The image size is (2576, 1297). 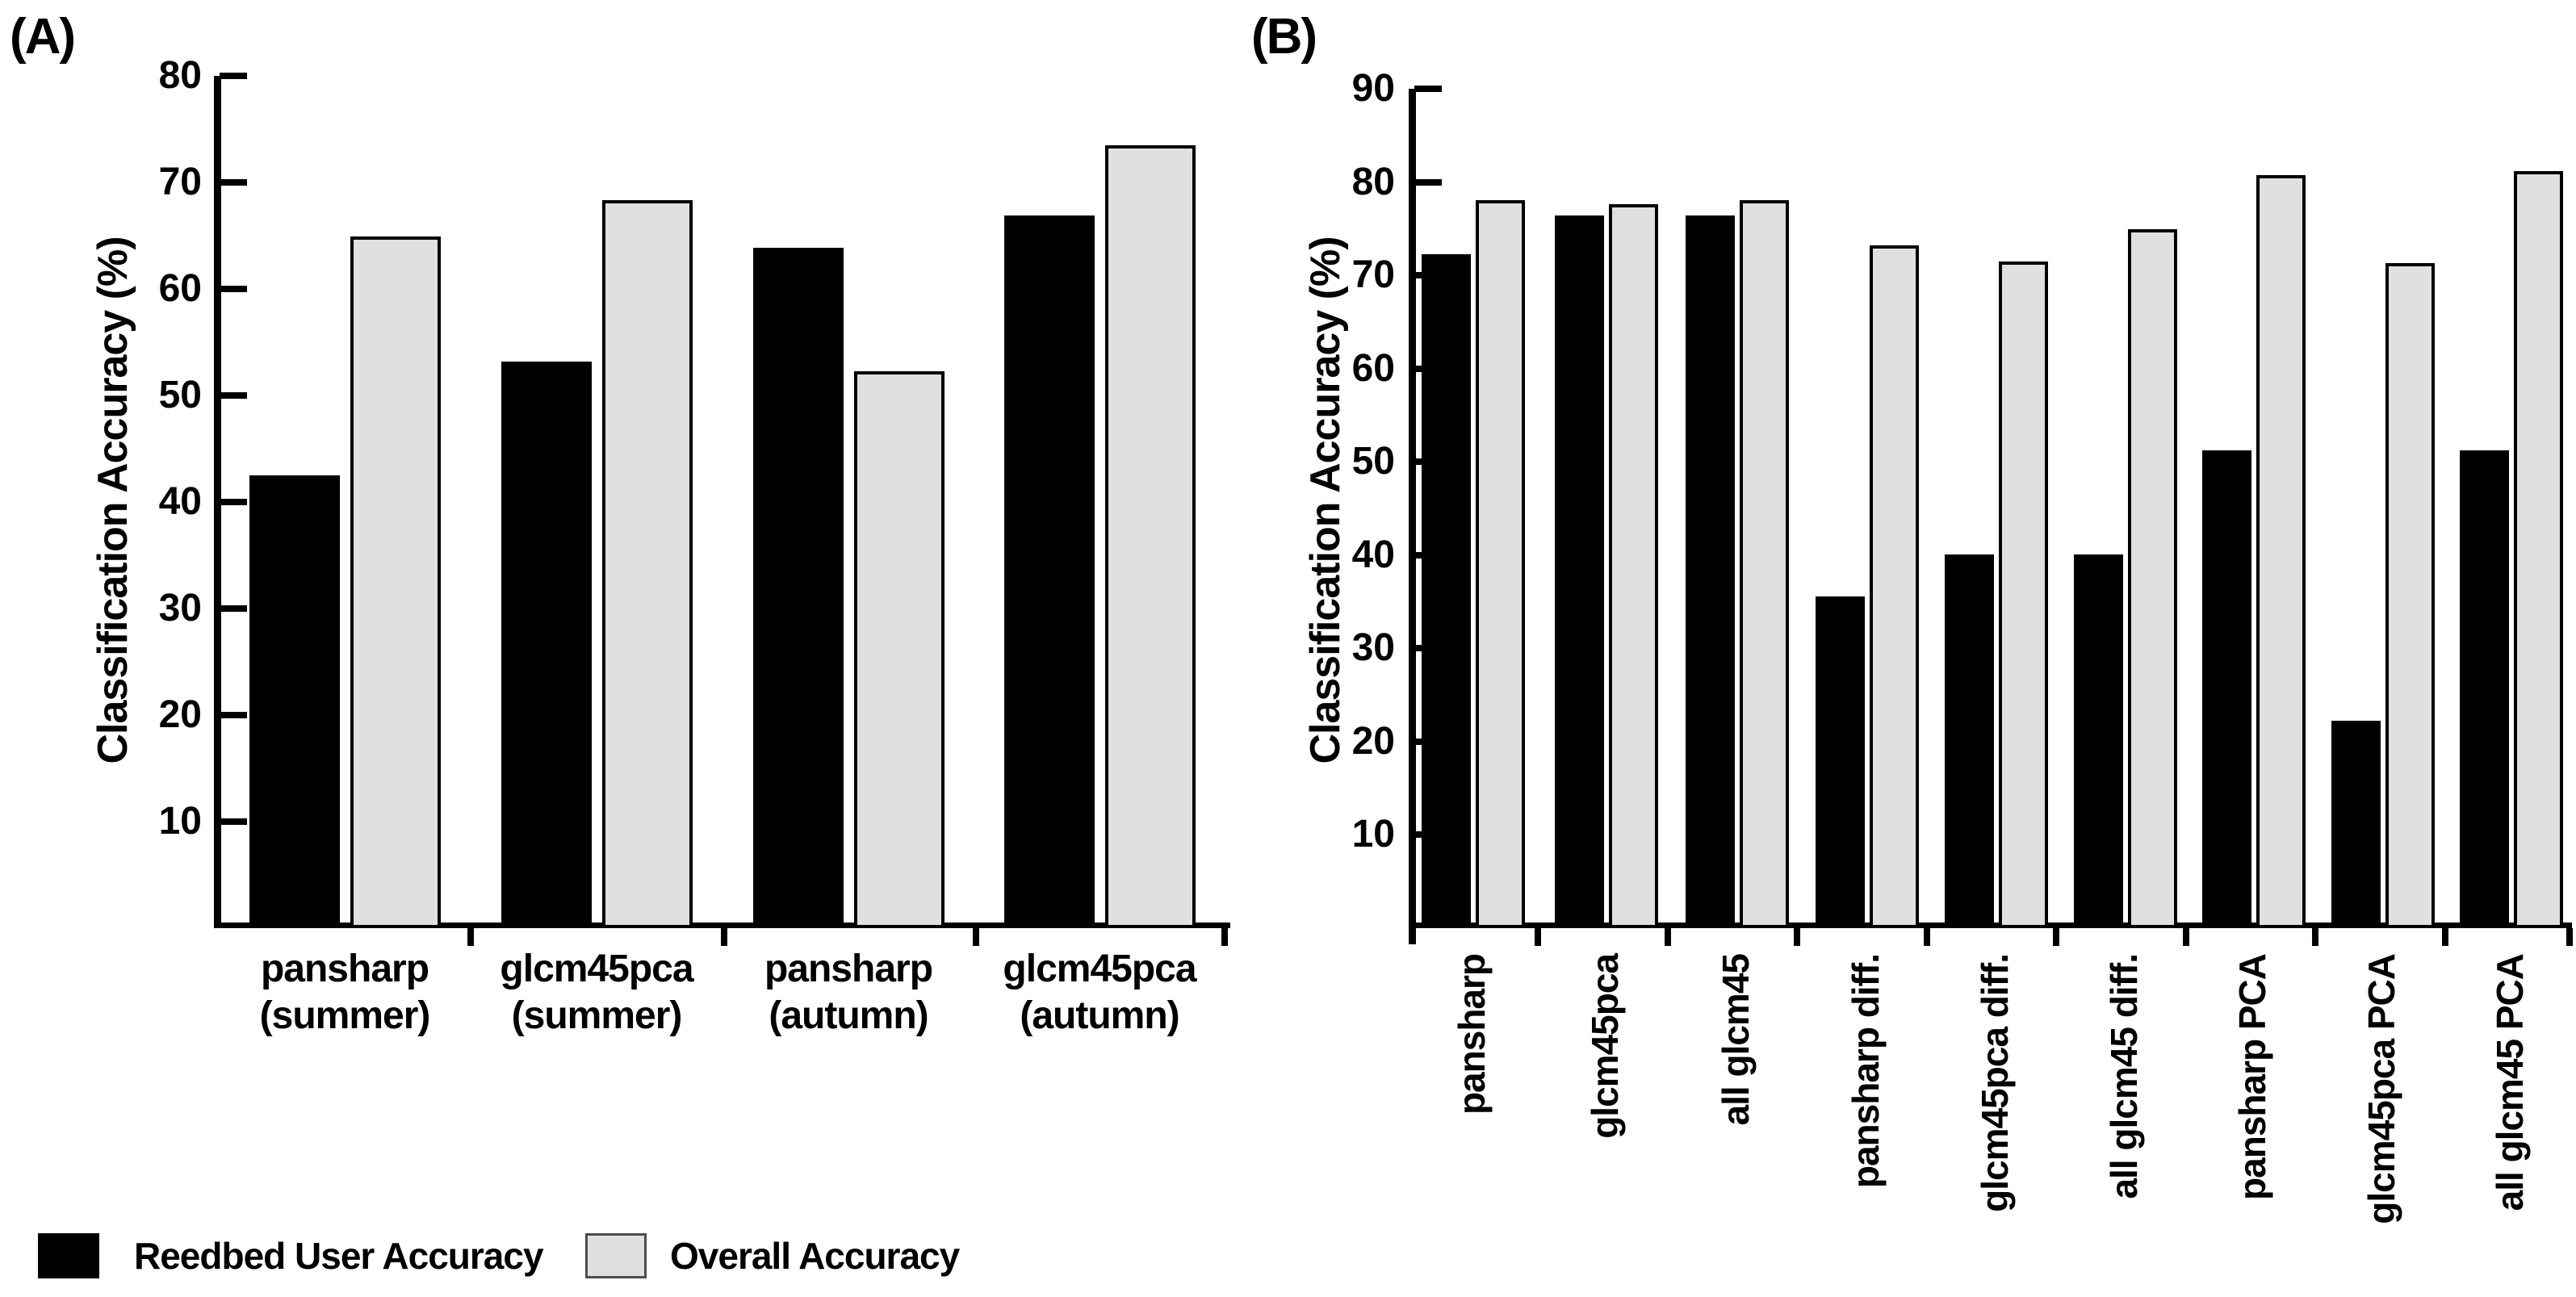 I want to click on category-label: pansharp, so click(x=1471, y=1034).